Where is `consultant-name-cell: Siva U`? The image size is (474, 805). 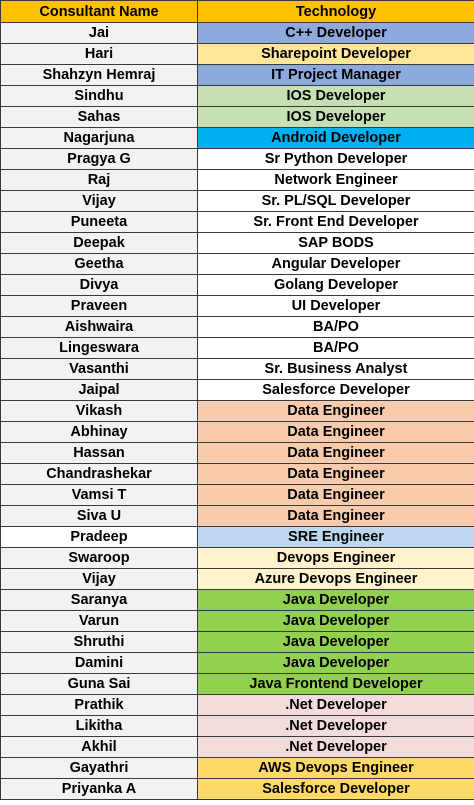 consultant-name-cell: Siva U is located at coordinates (99, 516).